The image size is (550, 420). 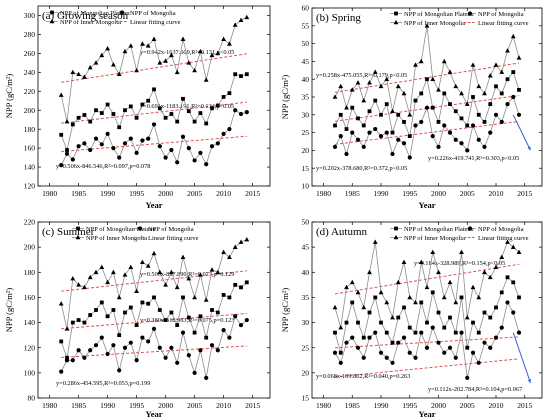 What do you see at coordinates (223, 405) in the screenshot?
I see `x-tick-label: 2010` at bounding box center [223, 405].